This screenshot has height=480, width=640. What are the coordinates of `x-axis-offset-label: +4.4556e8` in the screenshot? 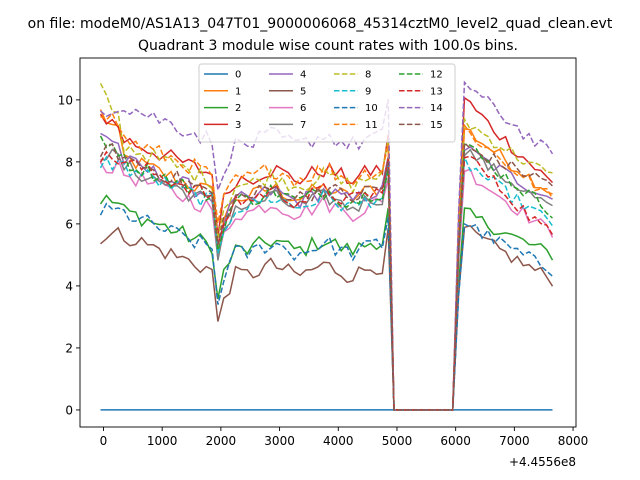 It's located at (542, 462).